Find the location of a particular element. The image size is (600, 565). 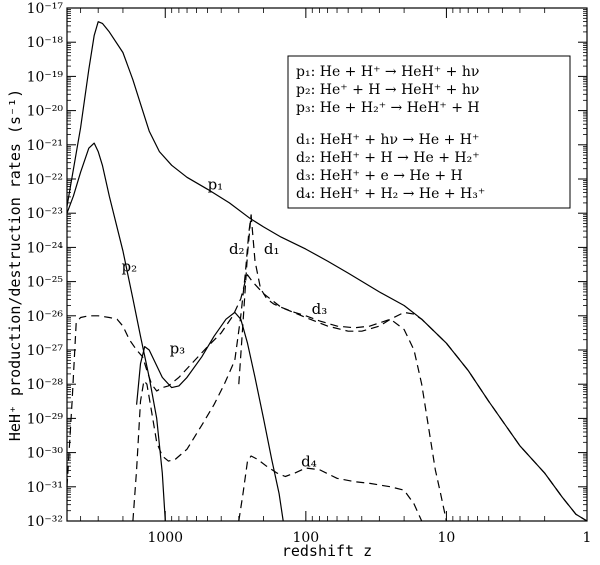

legend-entry-d4: d₄: HeH⁺ + H₂ → He + H₃⁺ is located at coordinates (390, 194).